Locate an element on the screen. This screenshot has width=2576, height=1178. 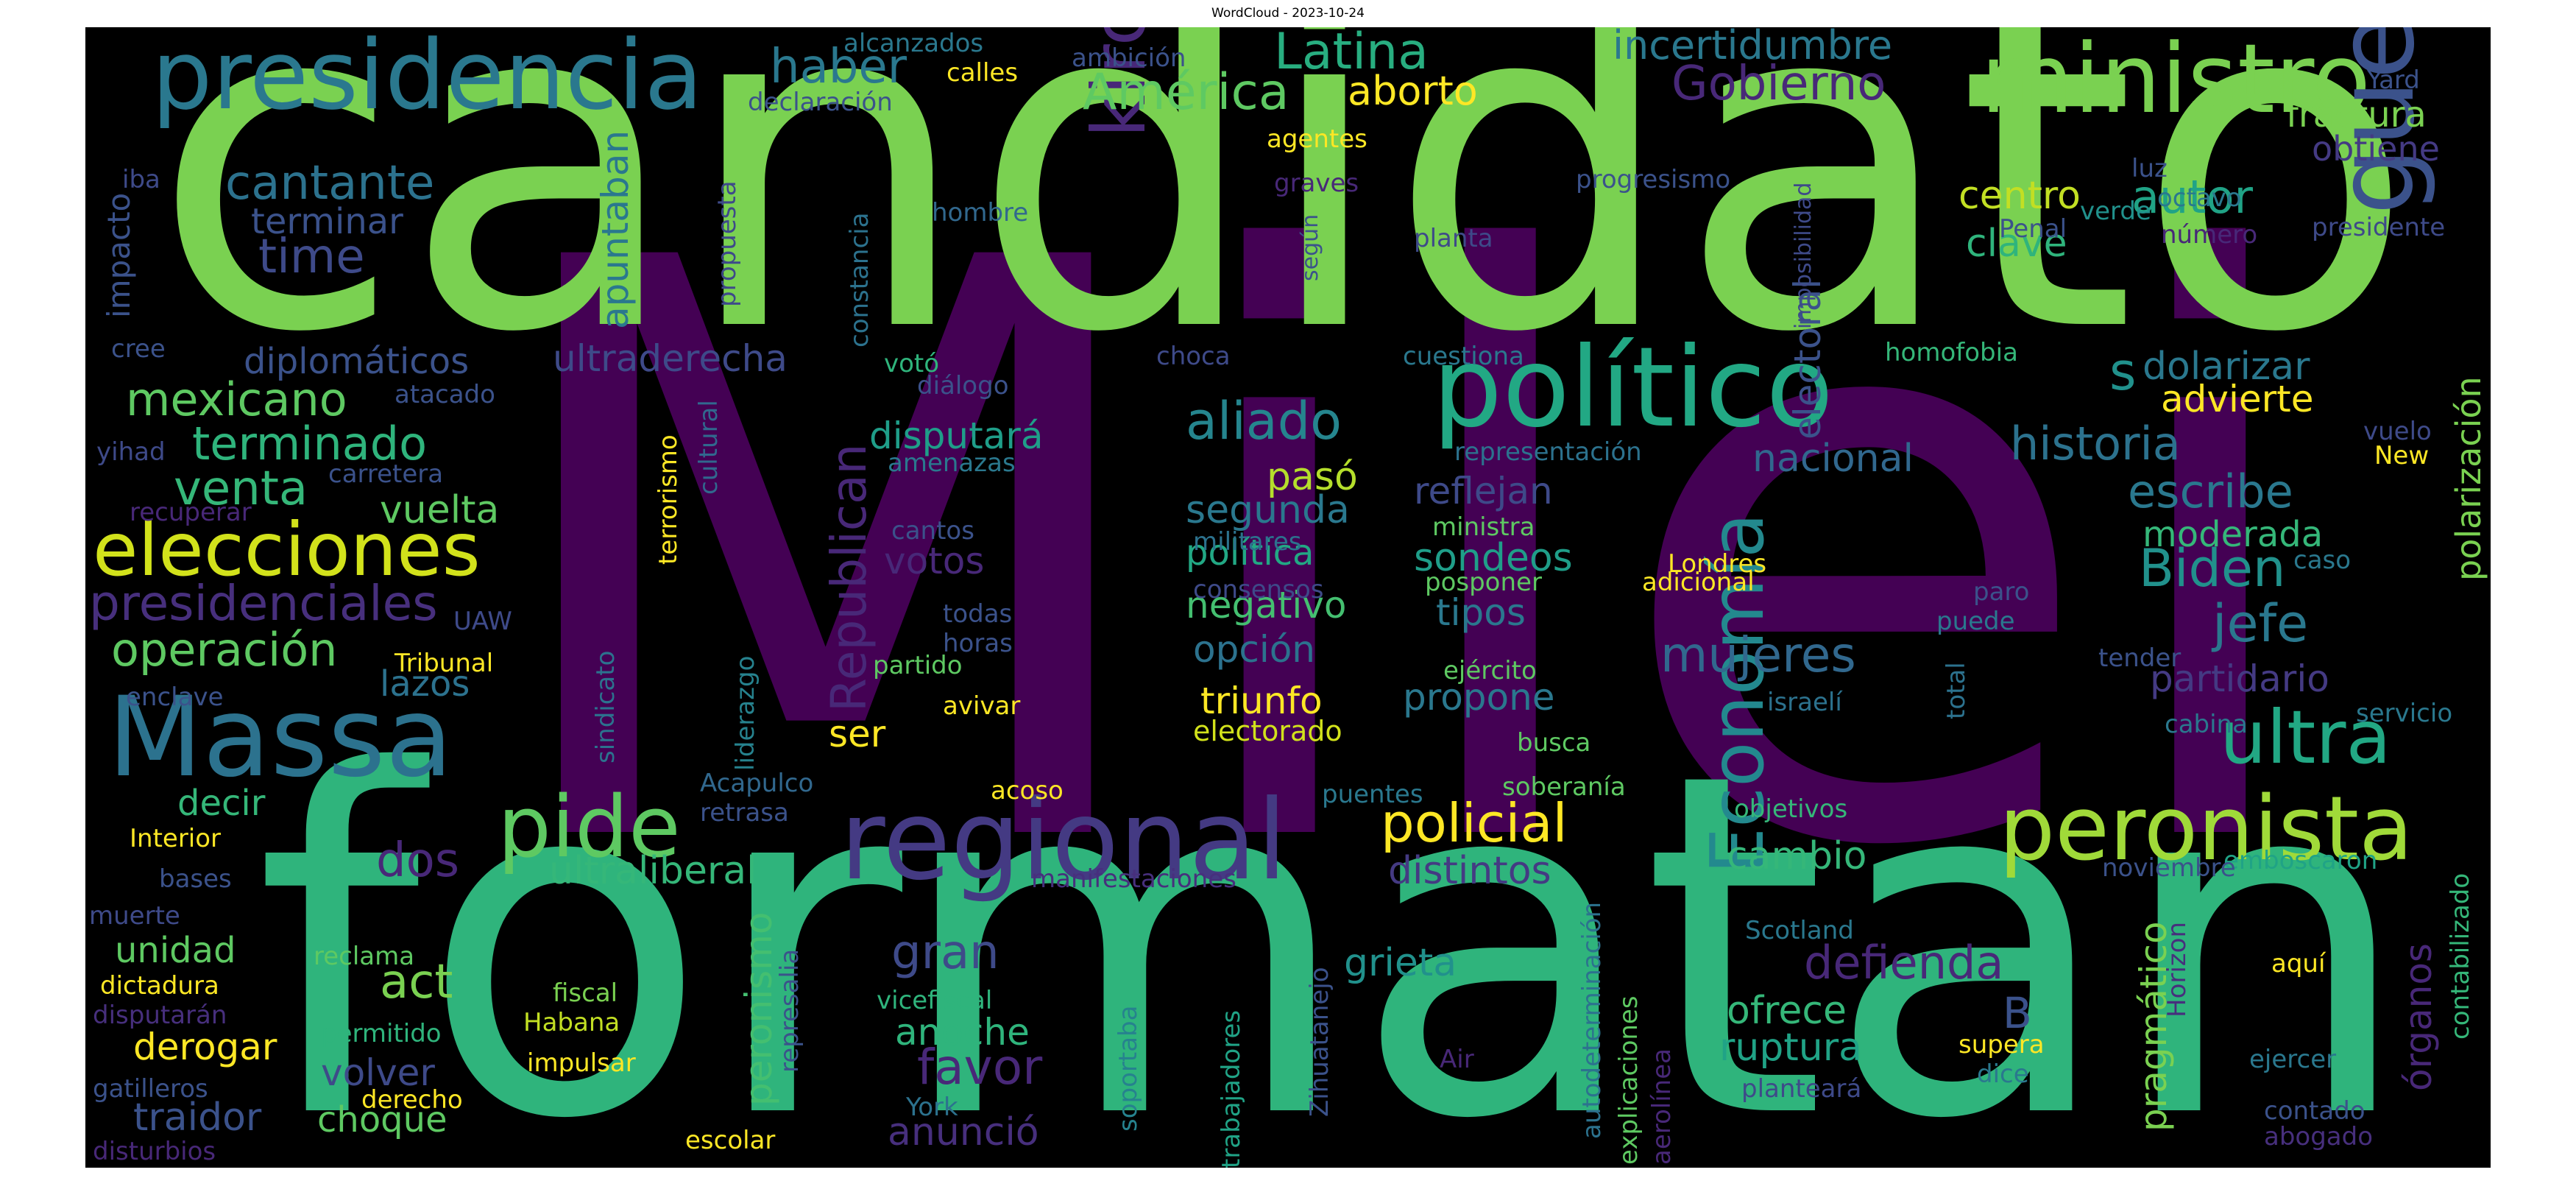
word-ejercer: ejercer is located at coordinates (2293, 1059).